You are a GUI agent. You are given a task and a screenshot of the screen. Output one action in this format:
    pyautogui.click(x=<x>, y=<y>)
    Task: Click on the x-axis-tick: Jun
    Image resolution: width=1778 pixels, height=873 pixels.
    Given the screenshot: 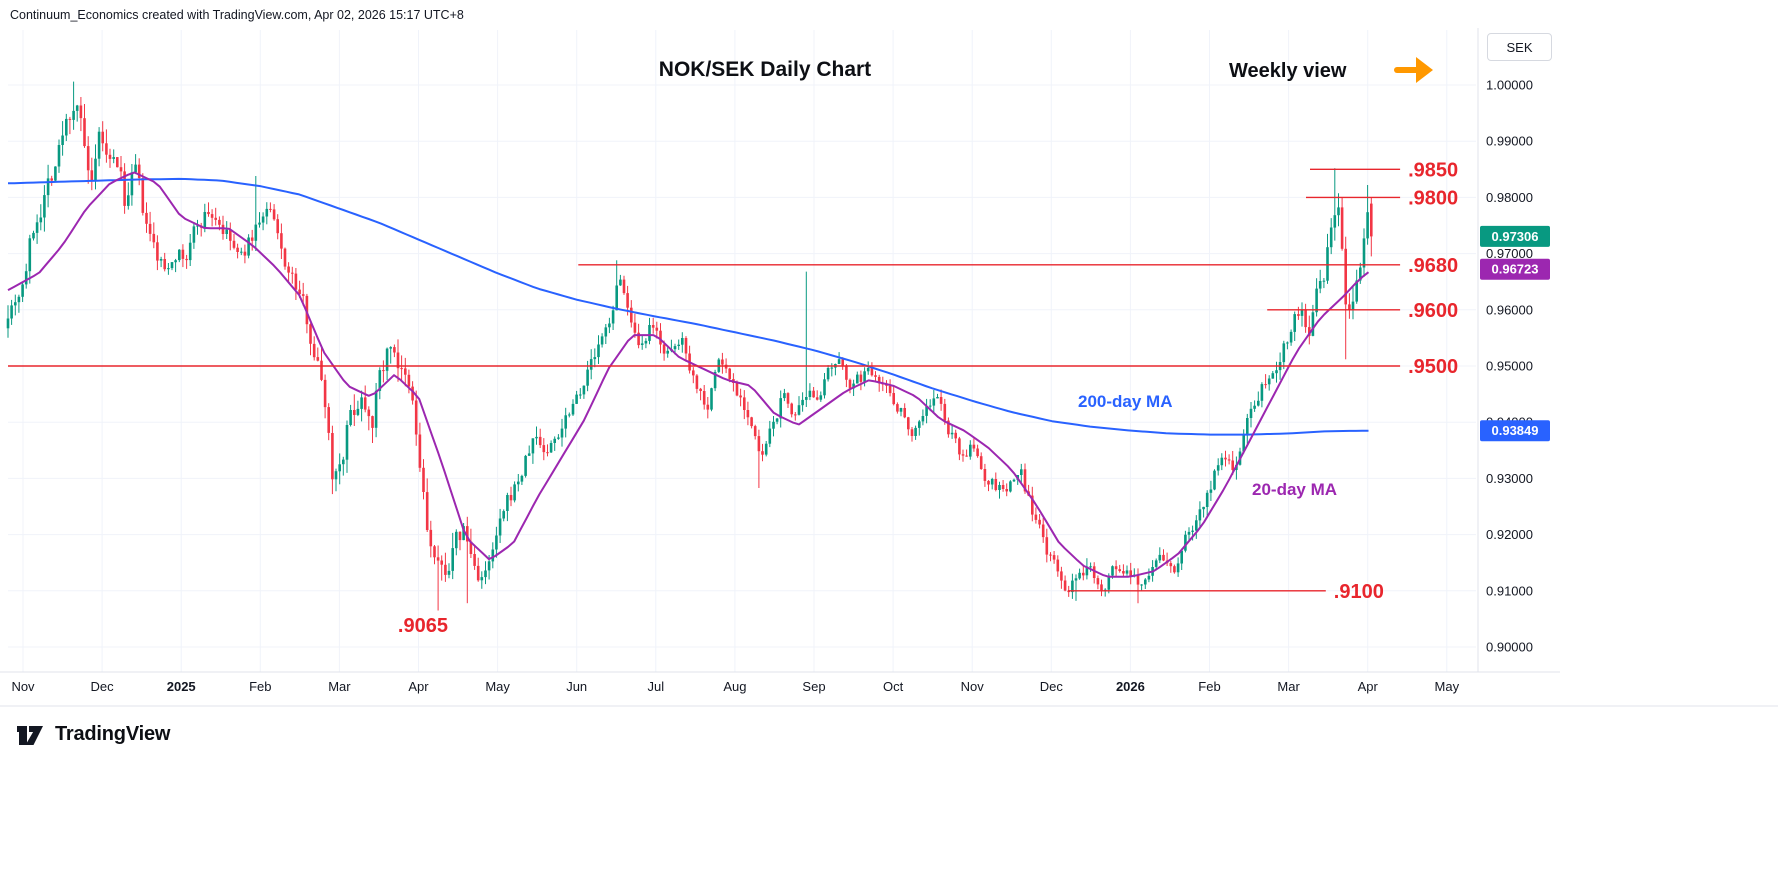 What is the action you would take?
    pyautogui.click(x=576, y=686)
    